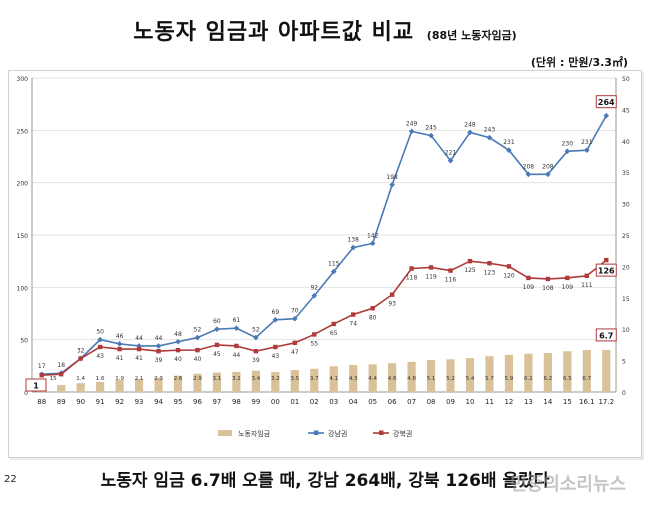 The width and height of the screenshot is (650, 510). I want to click on gangbuk-data-label: 55, so click(314, 343).